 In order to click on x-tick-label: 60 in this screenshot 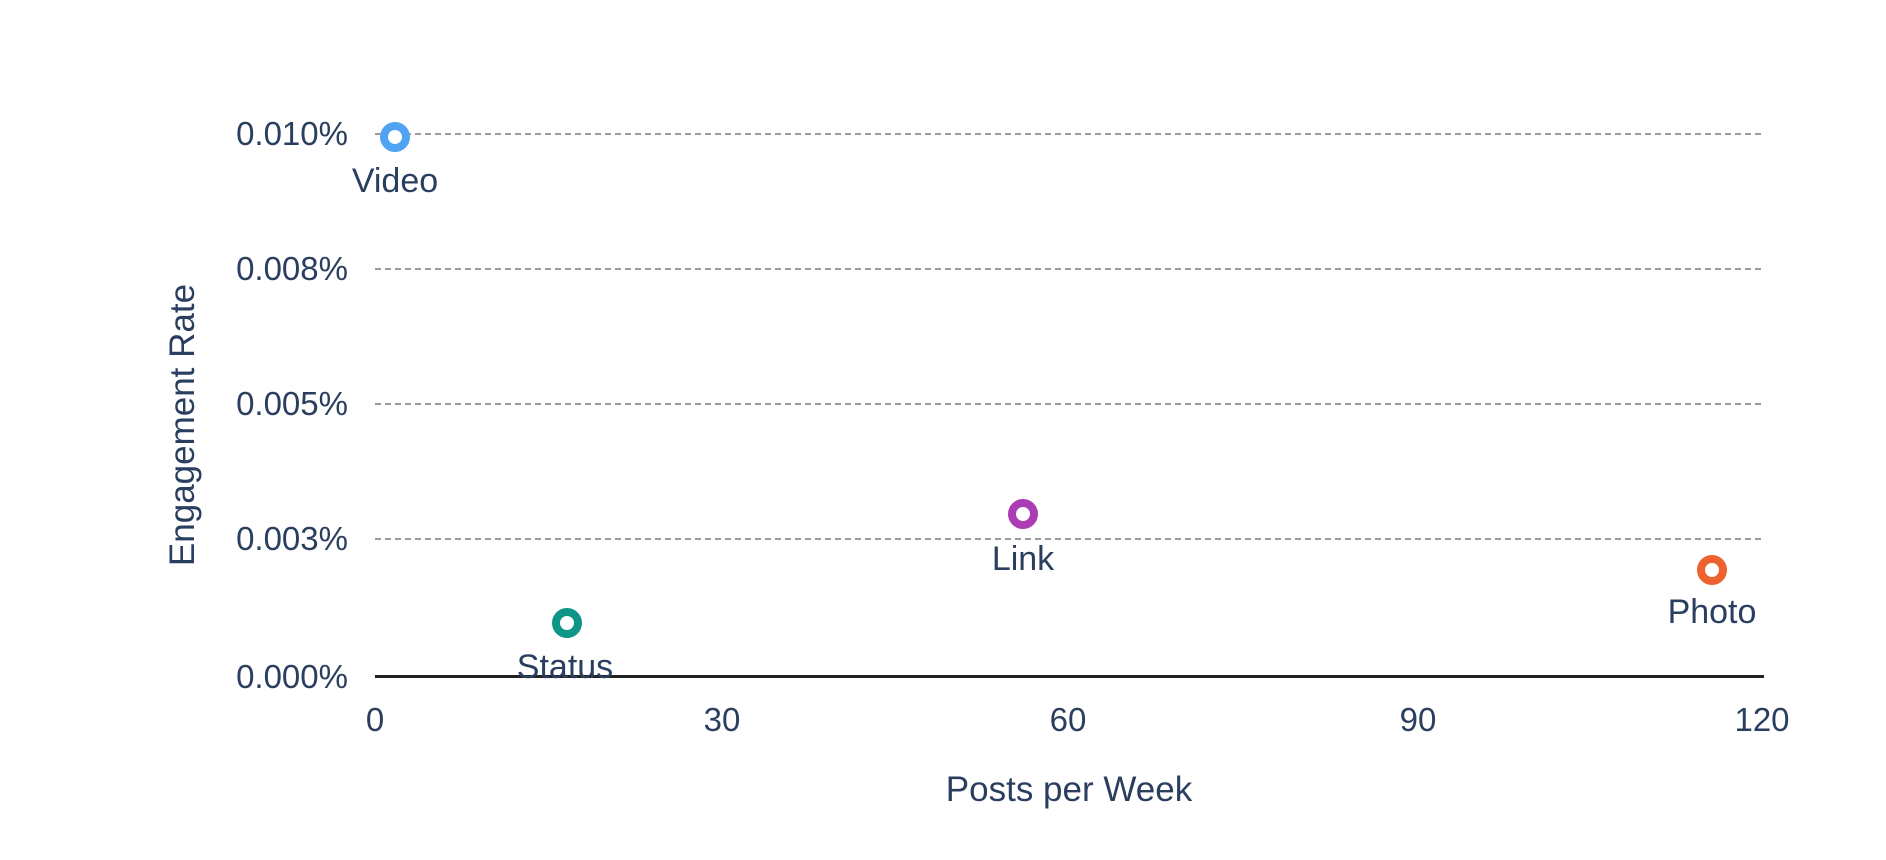, I will do `click(1068, 719)`.